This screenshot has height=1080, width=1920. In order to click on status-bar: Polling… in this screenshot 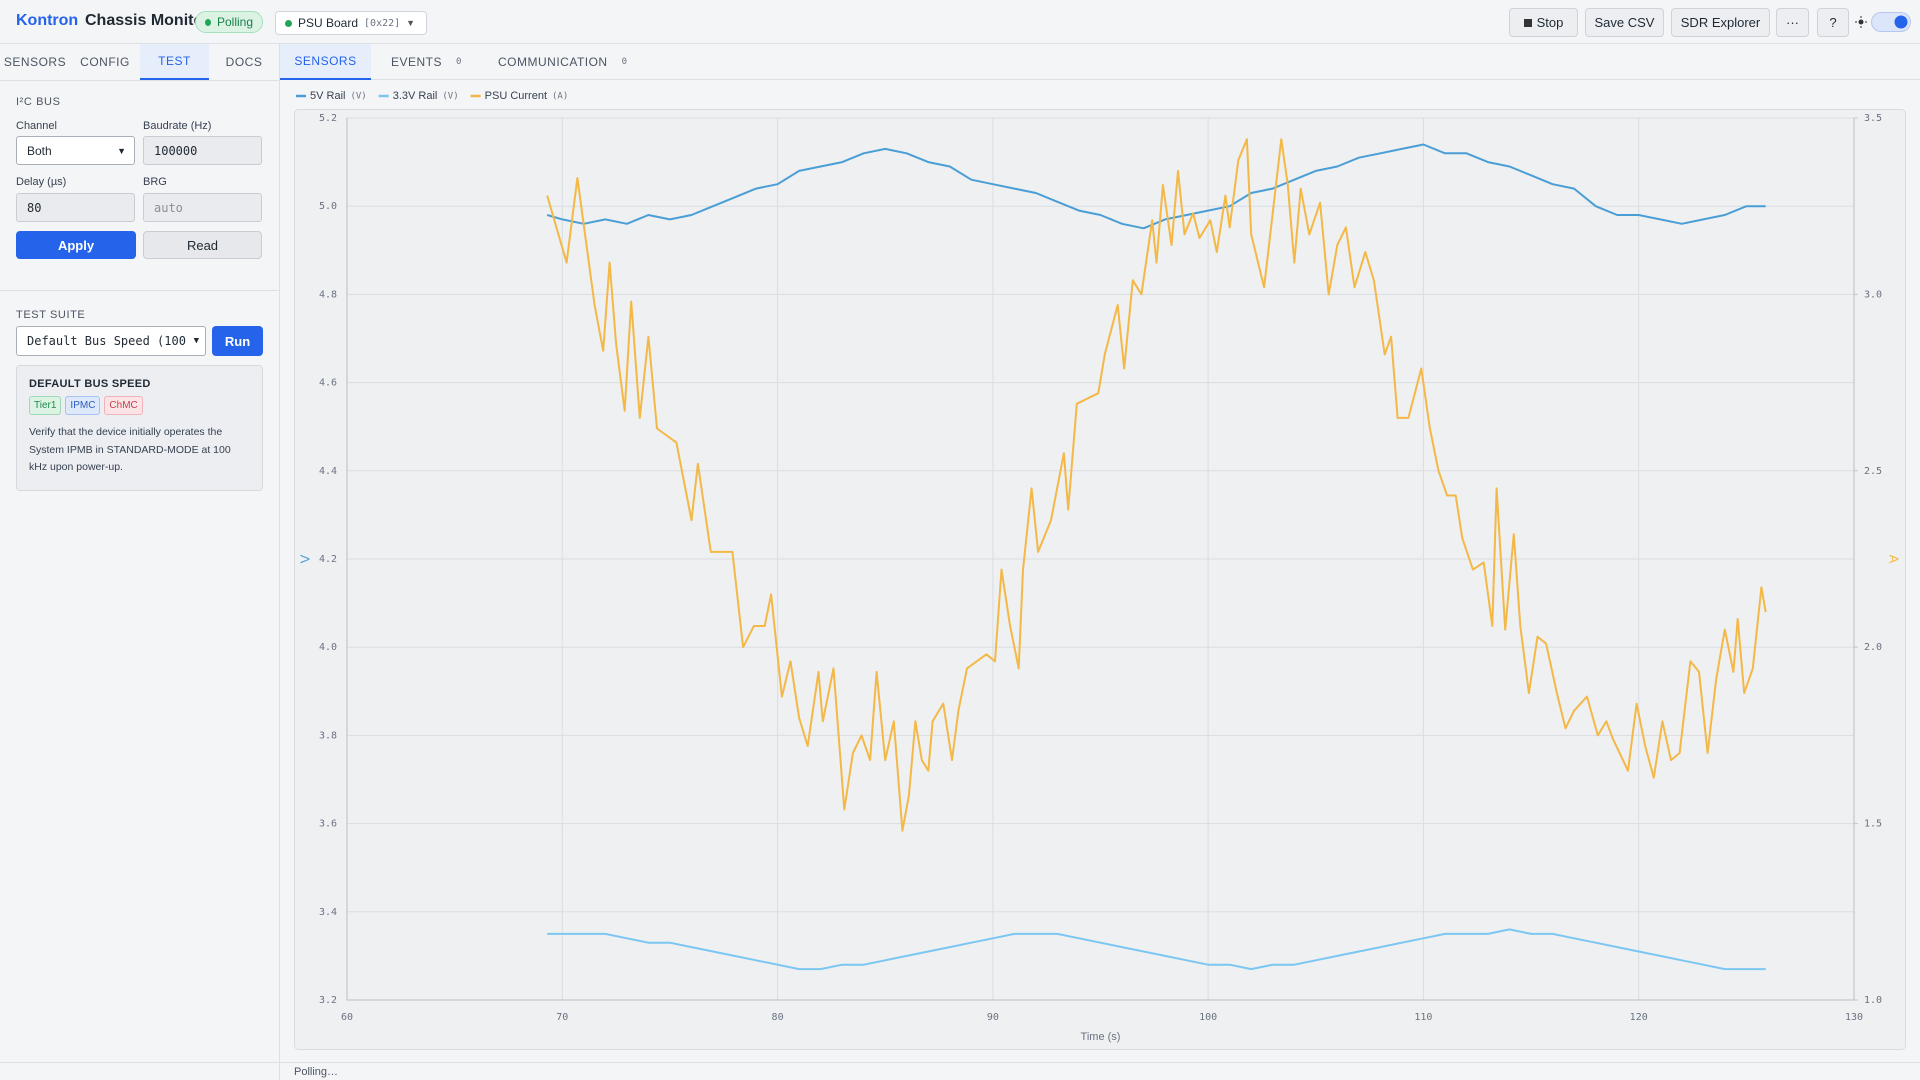, I will do `click(1100, 1071)`.